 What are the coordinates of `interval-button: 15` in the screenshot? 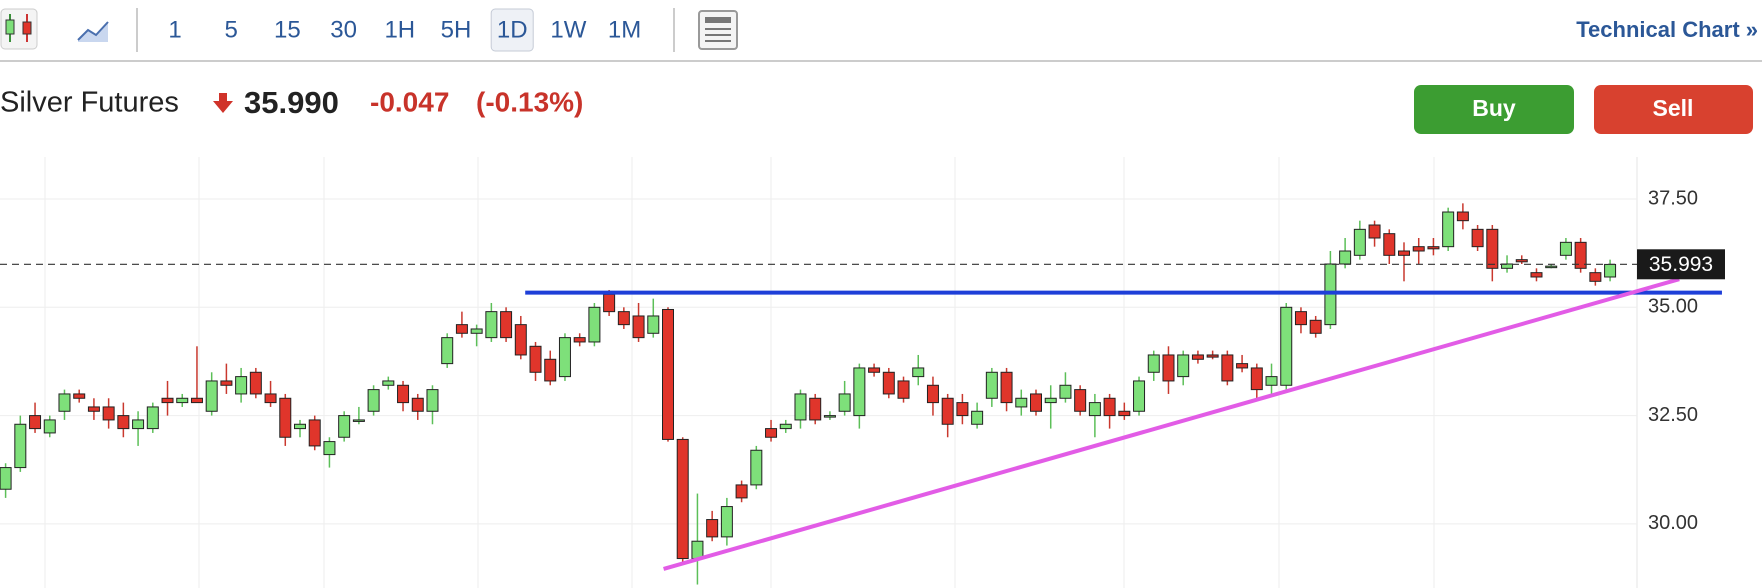 It's located at (287, 29).